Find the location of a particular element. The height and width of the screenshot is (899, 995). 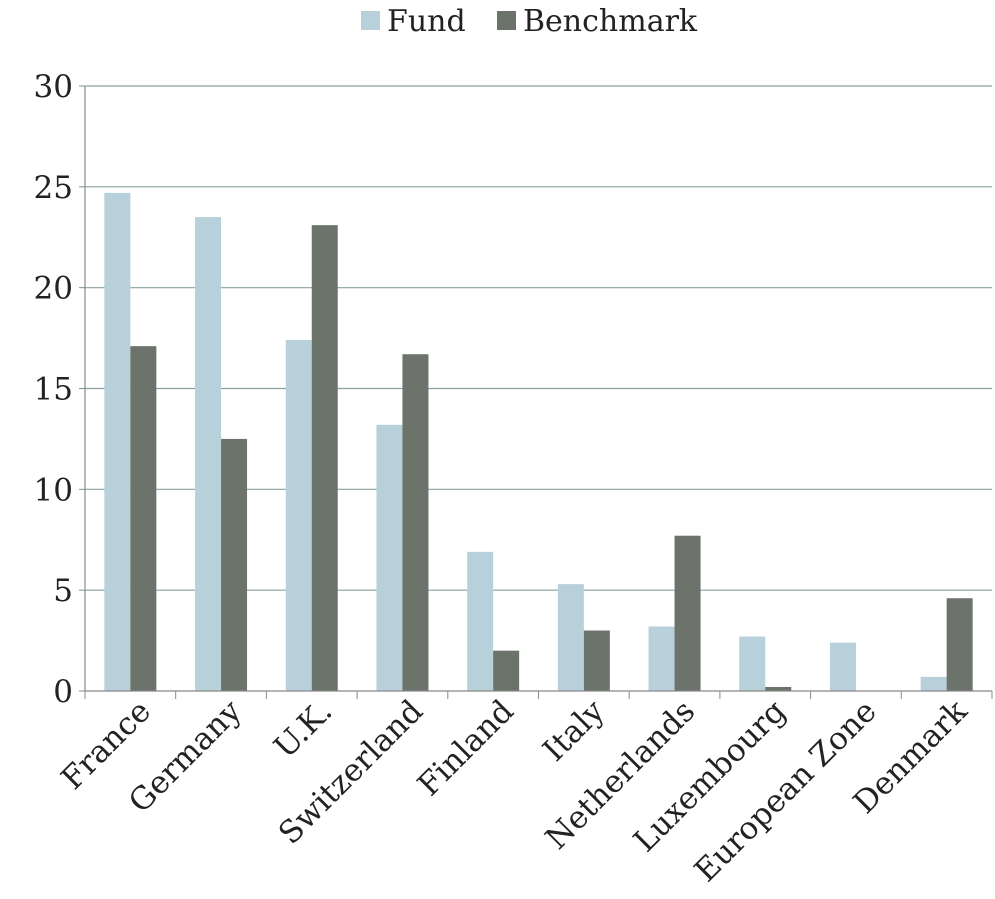

y-tick-label: 15 is located at coordinates (53, 390).